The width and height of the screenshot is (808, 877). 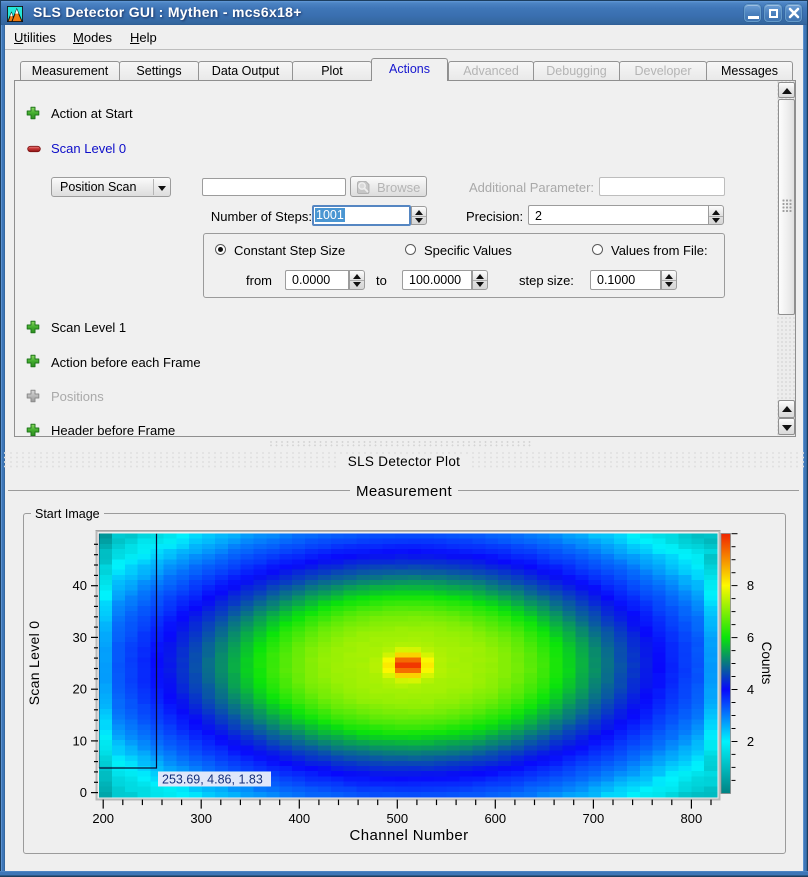 What do you see at coordinates (409, 835) in the screenshot?
I see `svg-text: Channel Number` at bounding box center [409, 835].